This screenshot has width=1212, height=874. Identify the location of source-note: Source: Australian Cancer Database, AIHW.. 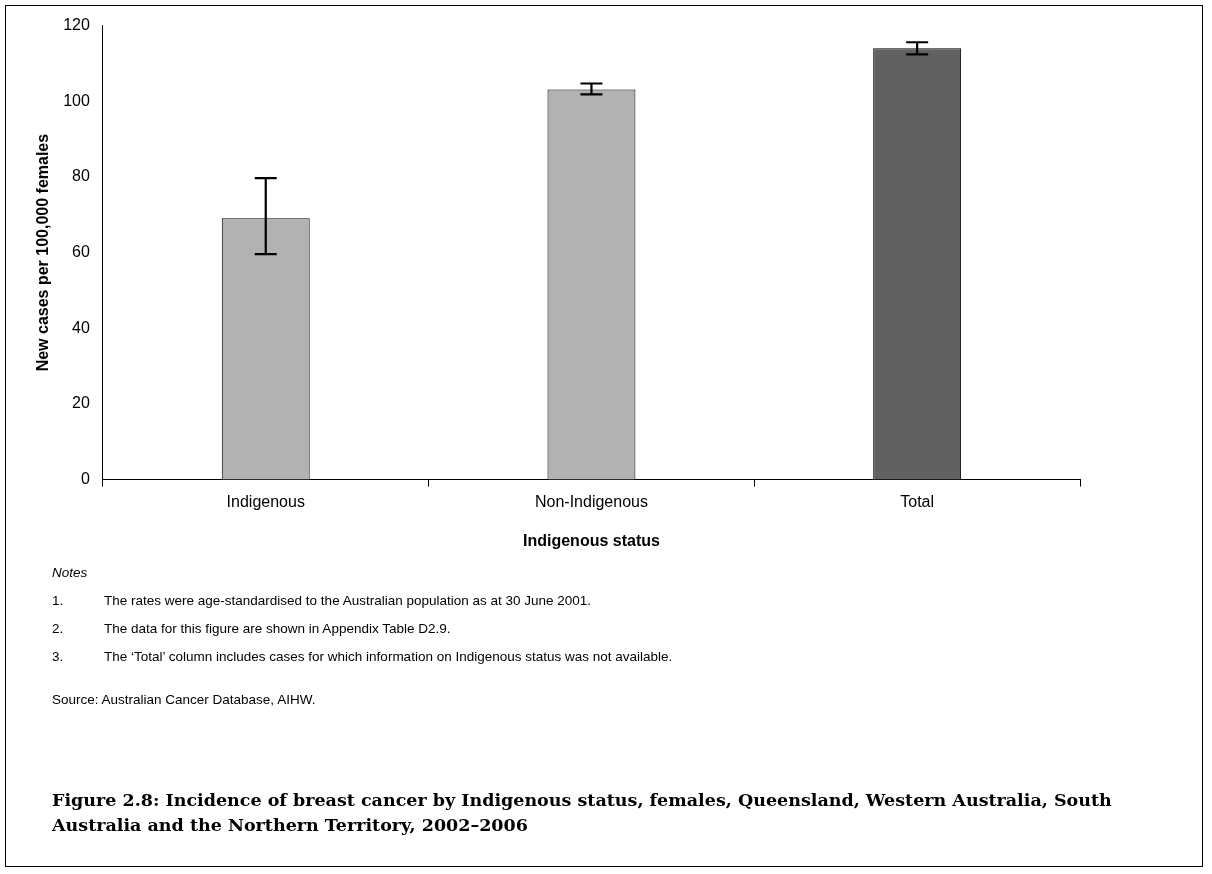
(184, 699).